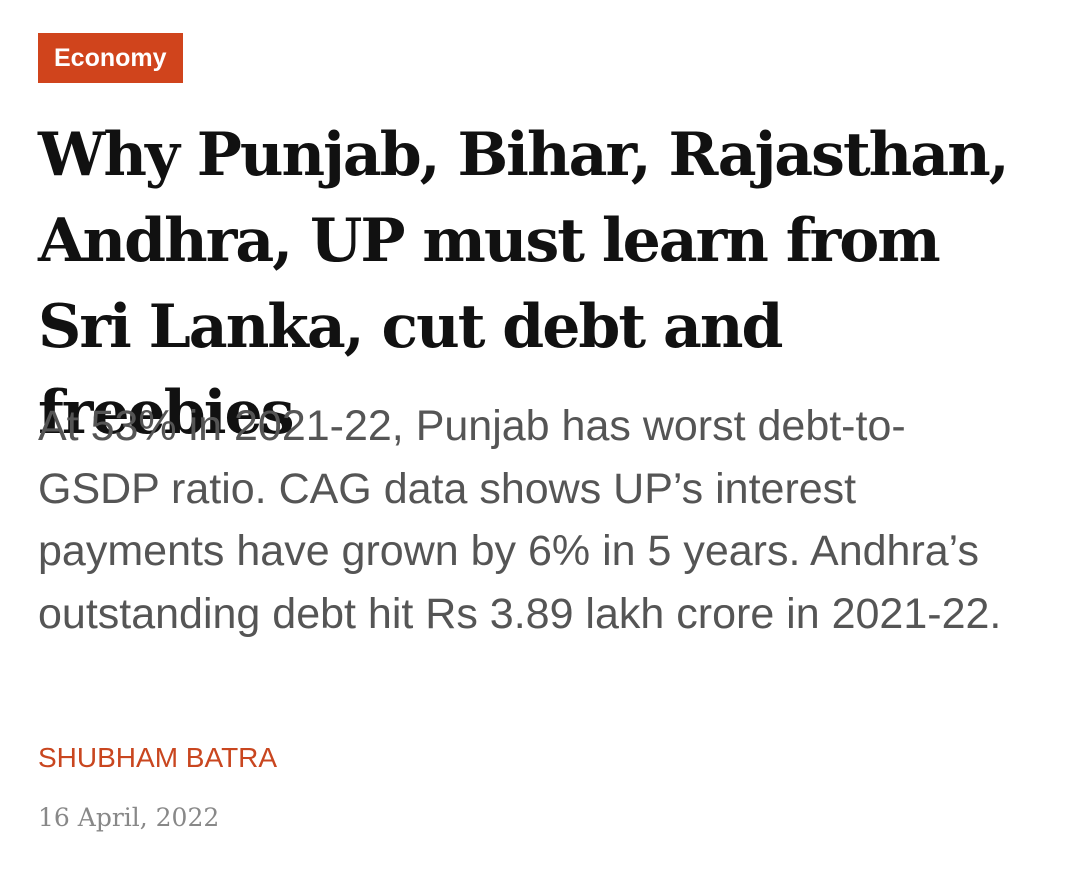  What do you see at coordinates (158, 757) in the screenshot?
I see `author: SHUBHAM BATRA` at bounding box center [158, 757].